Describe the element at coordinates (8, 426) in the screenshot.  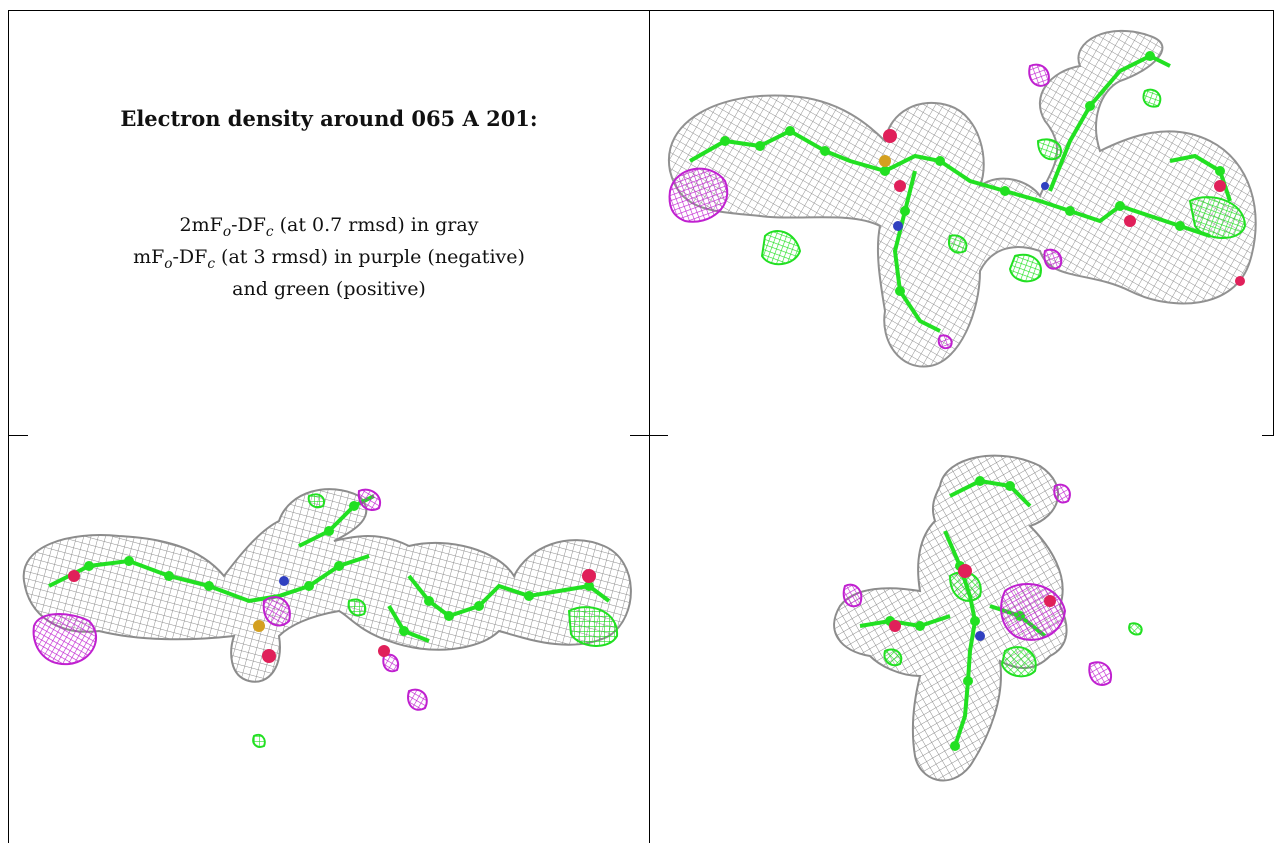
I see `grid-left-border` at that location.